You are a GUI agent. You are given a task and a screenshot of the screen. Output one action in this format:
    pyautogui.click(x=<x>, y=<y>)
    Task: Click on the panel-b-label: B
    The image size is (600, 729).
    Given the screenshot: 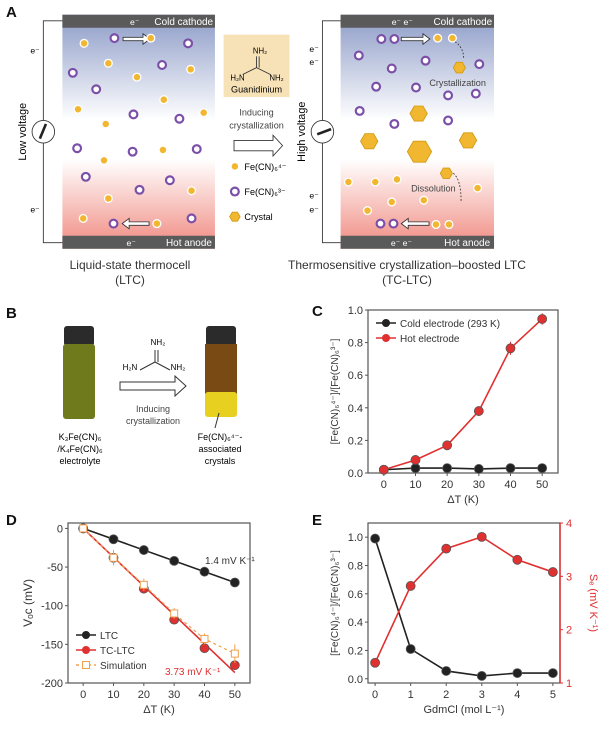 What is the action you would take?
    pyautogui.click(x=11, y=313)
    